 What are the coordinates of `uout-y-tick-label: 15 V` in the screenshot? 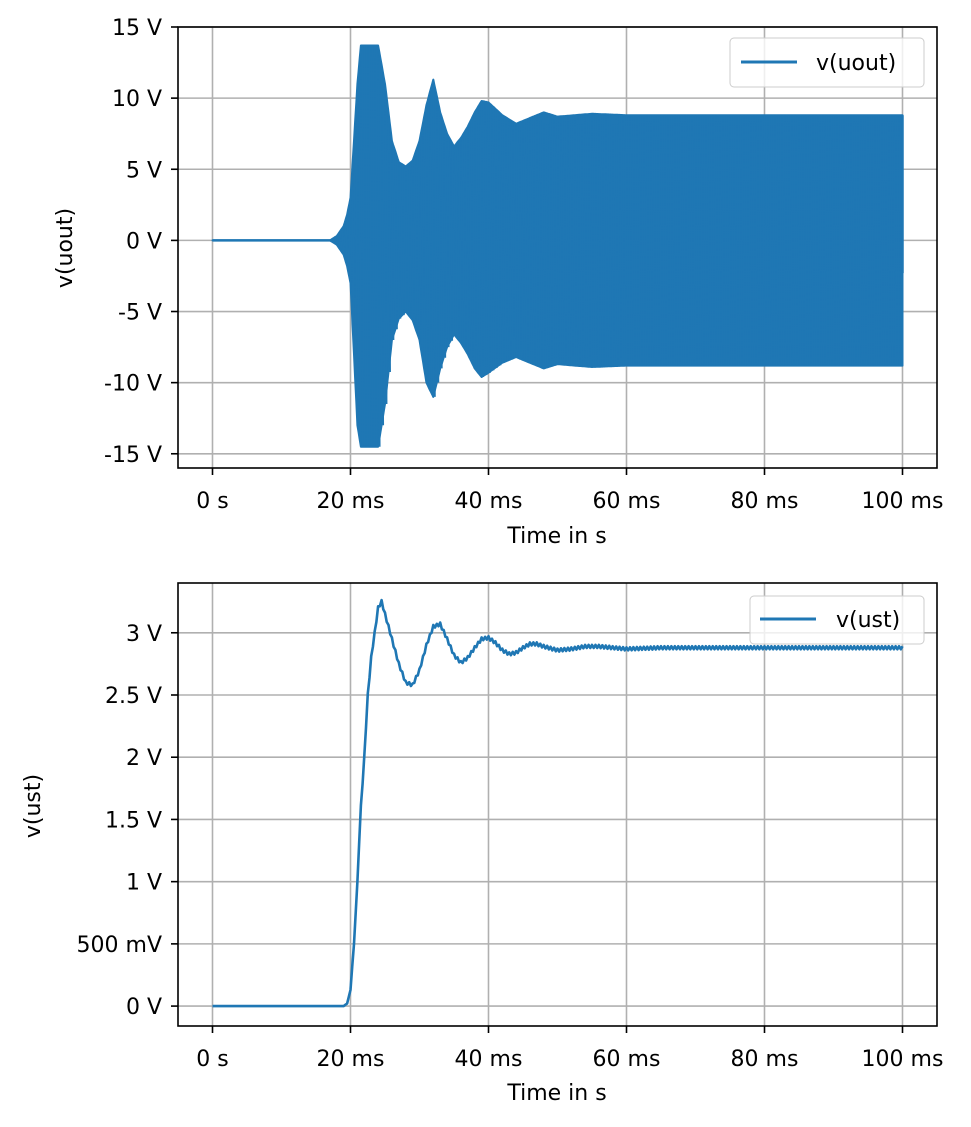 It's located at (137, 28).